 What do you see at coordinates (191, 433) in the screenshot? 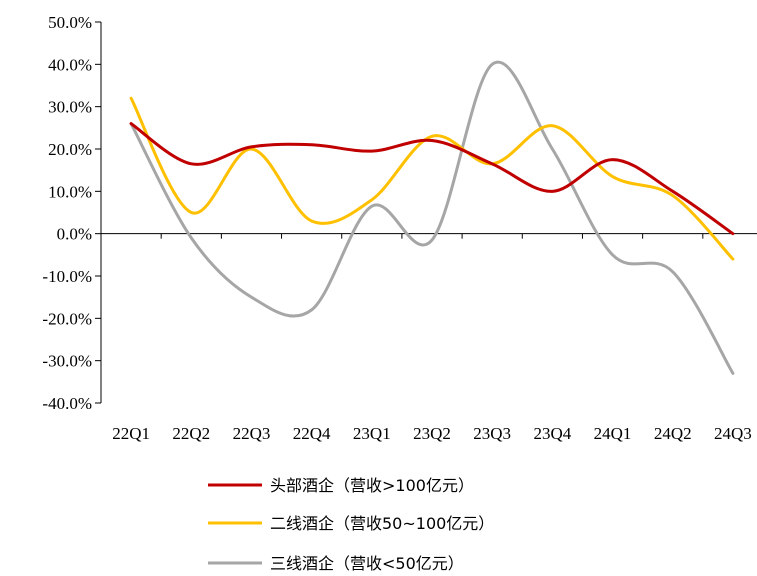
I see `x-tick-label: 22Q2` at bounding box center [191, 433].